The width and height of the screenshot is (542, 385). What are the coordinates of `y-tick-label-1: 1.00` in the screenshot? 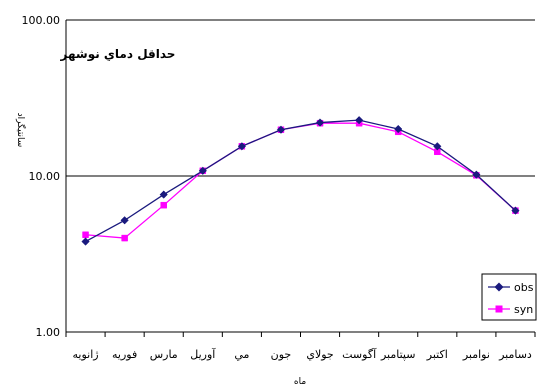 It's located at (48, 332).